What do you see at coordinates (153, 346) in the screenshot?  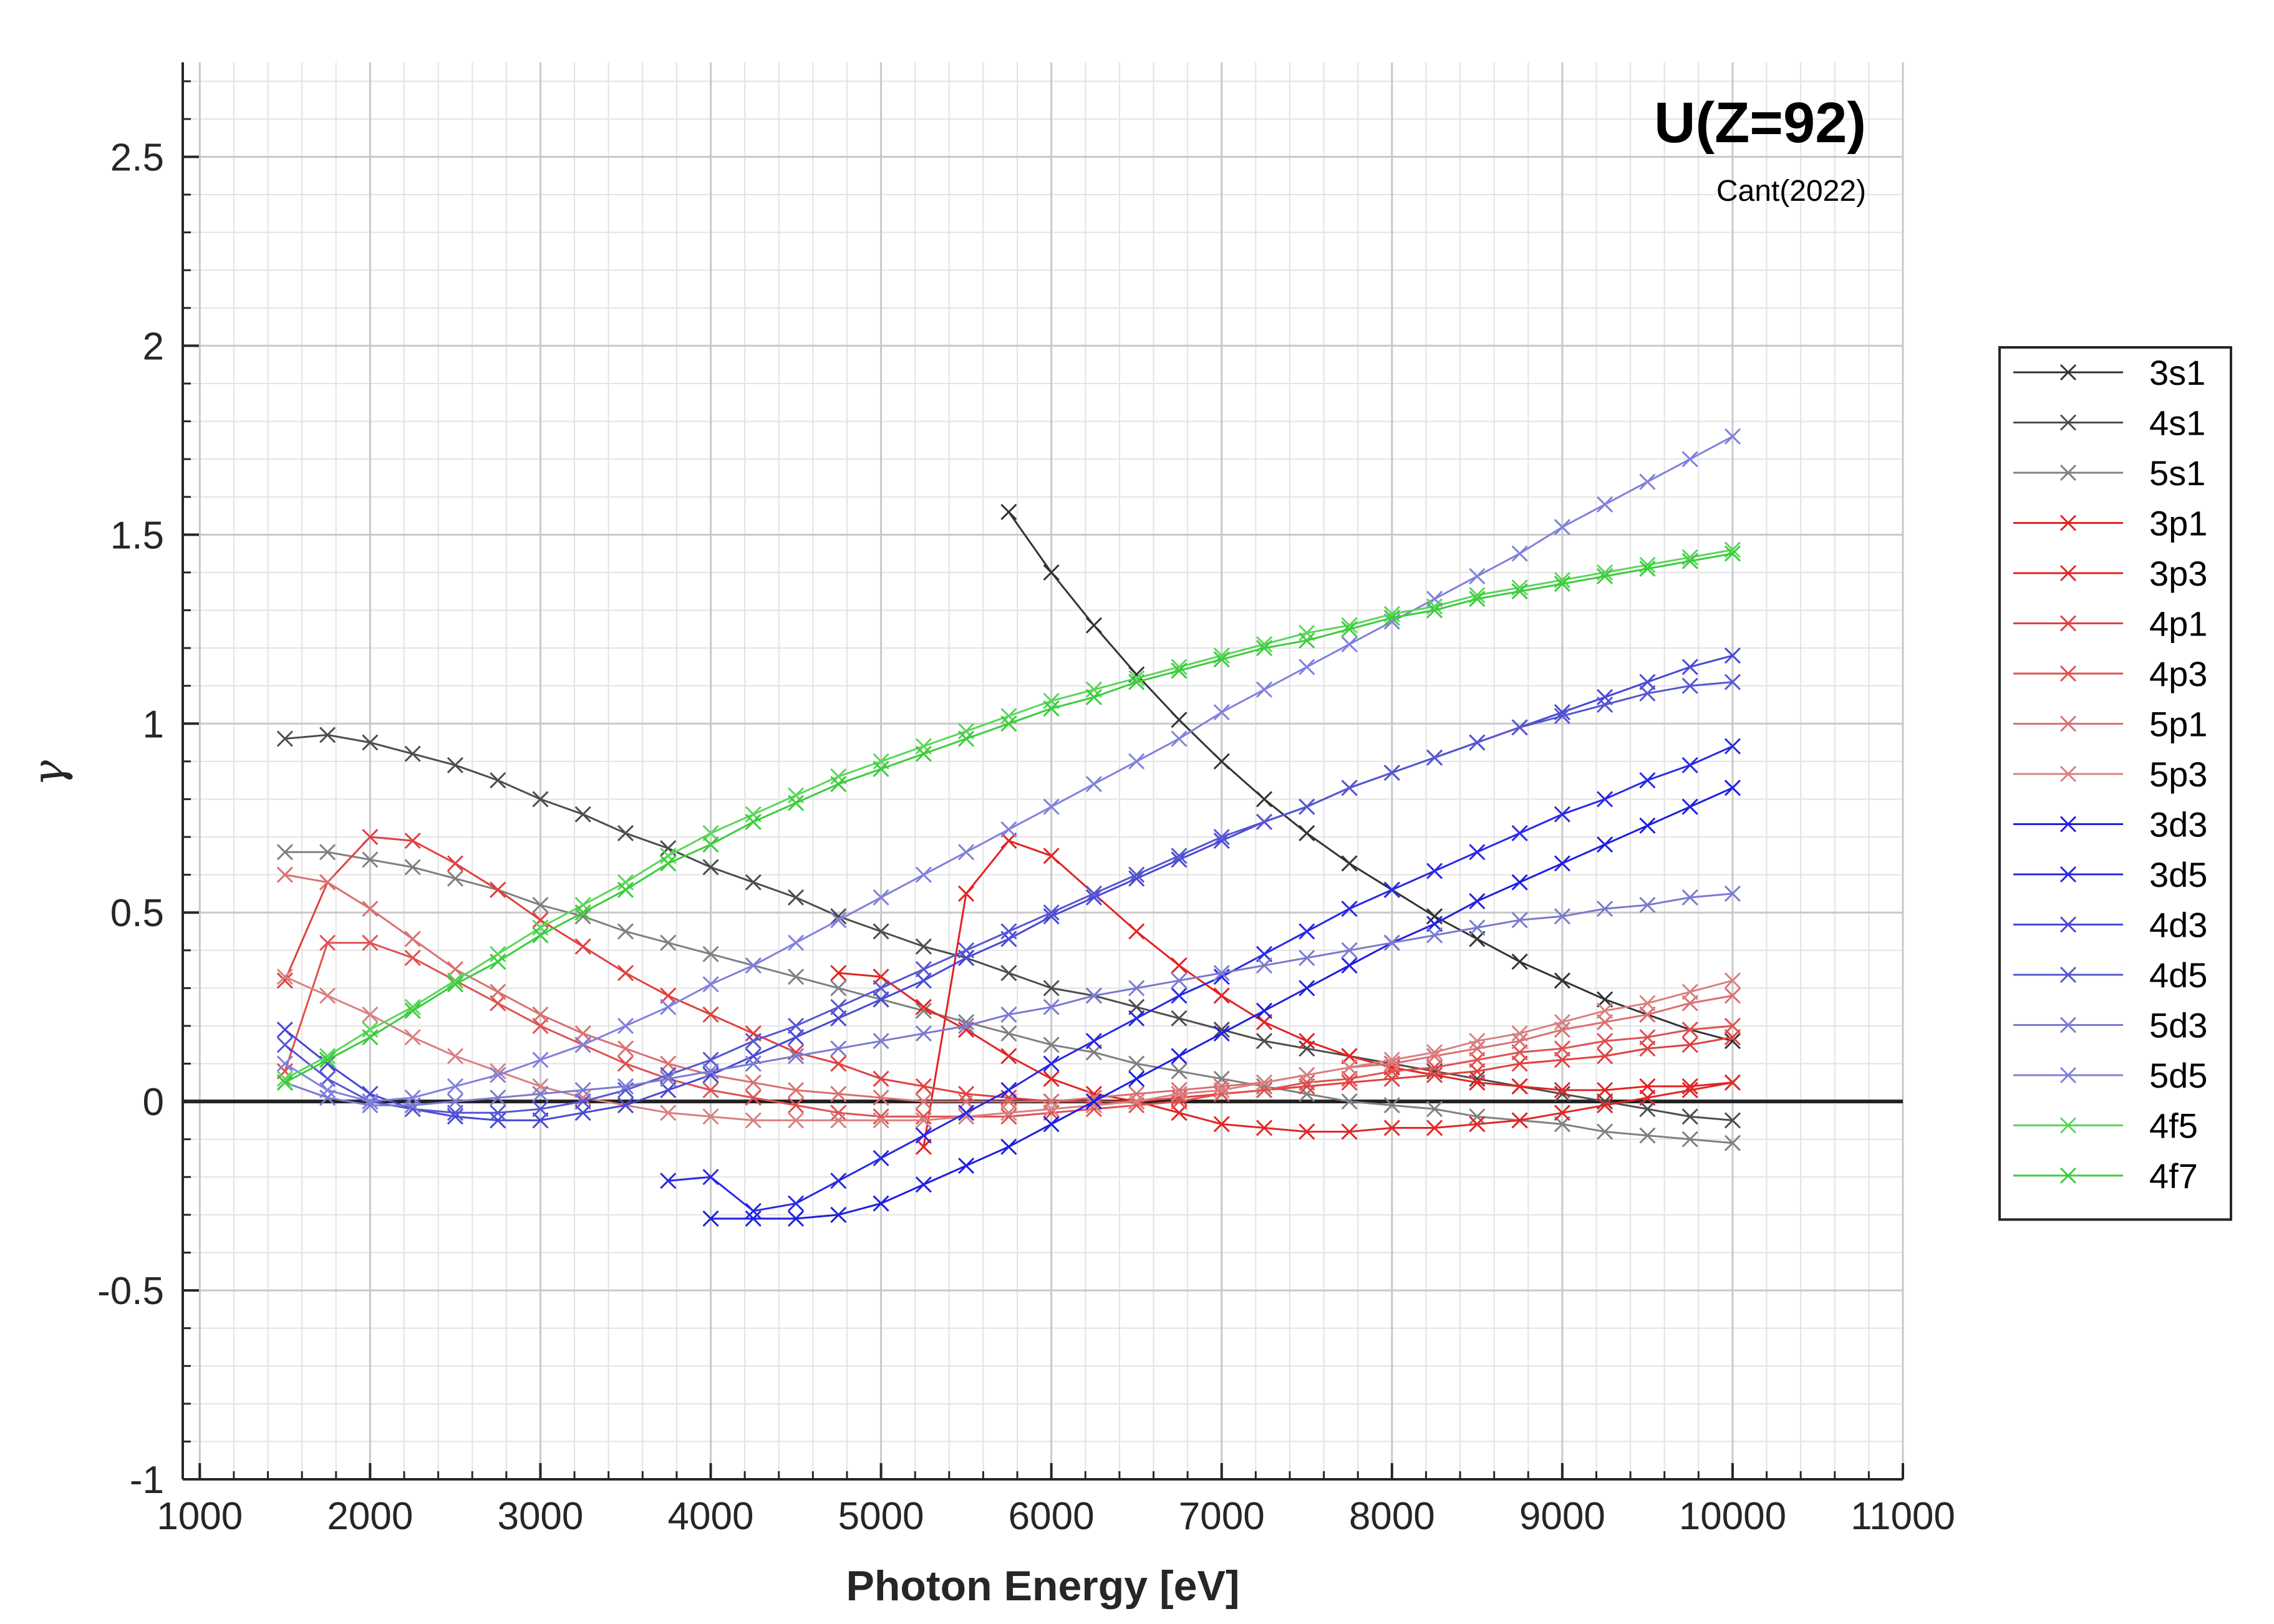 I see `y-tick-label: 2` at bounding box center [153, 346].